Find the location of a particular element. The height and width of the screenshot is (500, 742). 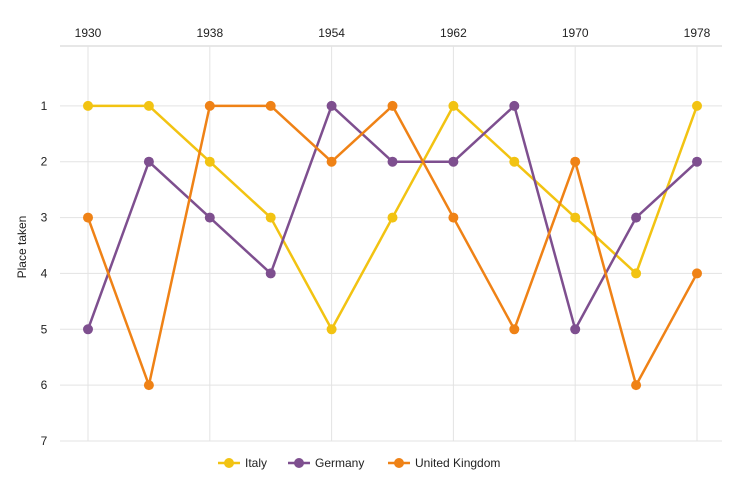

y-tick-label: 4 is located at coordinates (44, 273).